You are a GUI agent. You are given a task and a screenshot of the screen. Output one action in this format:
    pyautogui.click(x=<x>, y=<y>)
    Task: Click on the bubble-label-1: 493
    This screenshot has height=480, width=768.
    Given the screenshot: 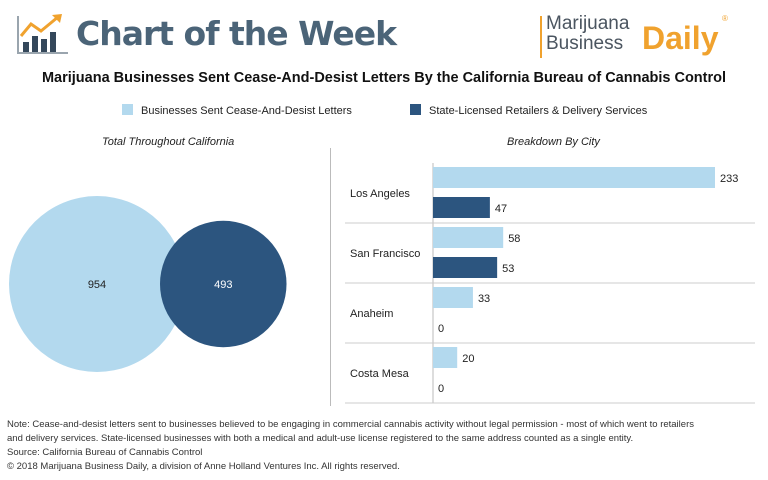 What is the action you would take?
    pyautogui.click(x=223, y=285)
    